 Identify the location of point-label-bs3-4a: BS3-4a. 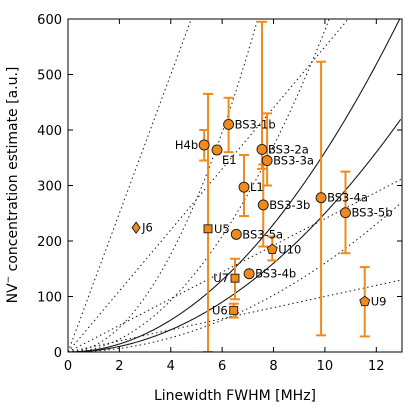
(347, 198).